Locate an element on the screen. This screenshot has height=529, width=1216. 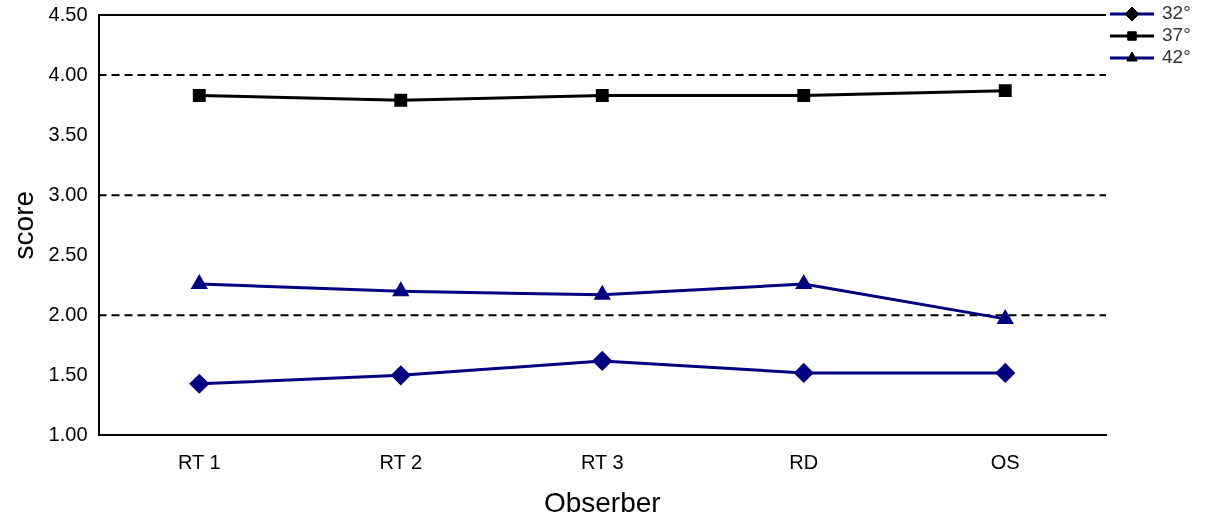
x-axis-title: Obserber is located at coordinates (602, 502).